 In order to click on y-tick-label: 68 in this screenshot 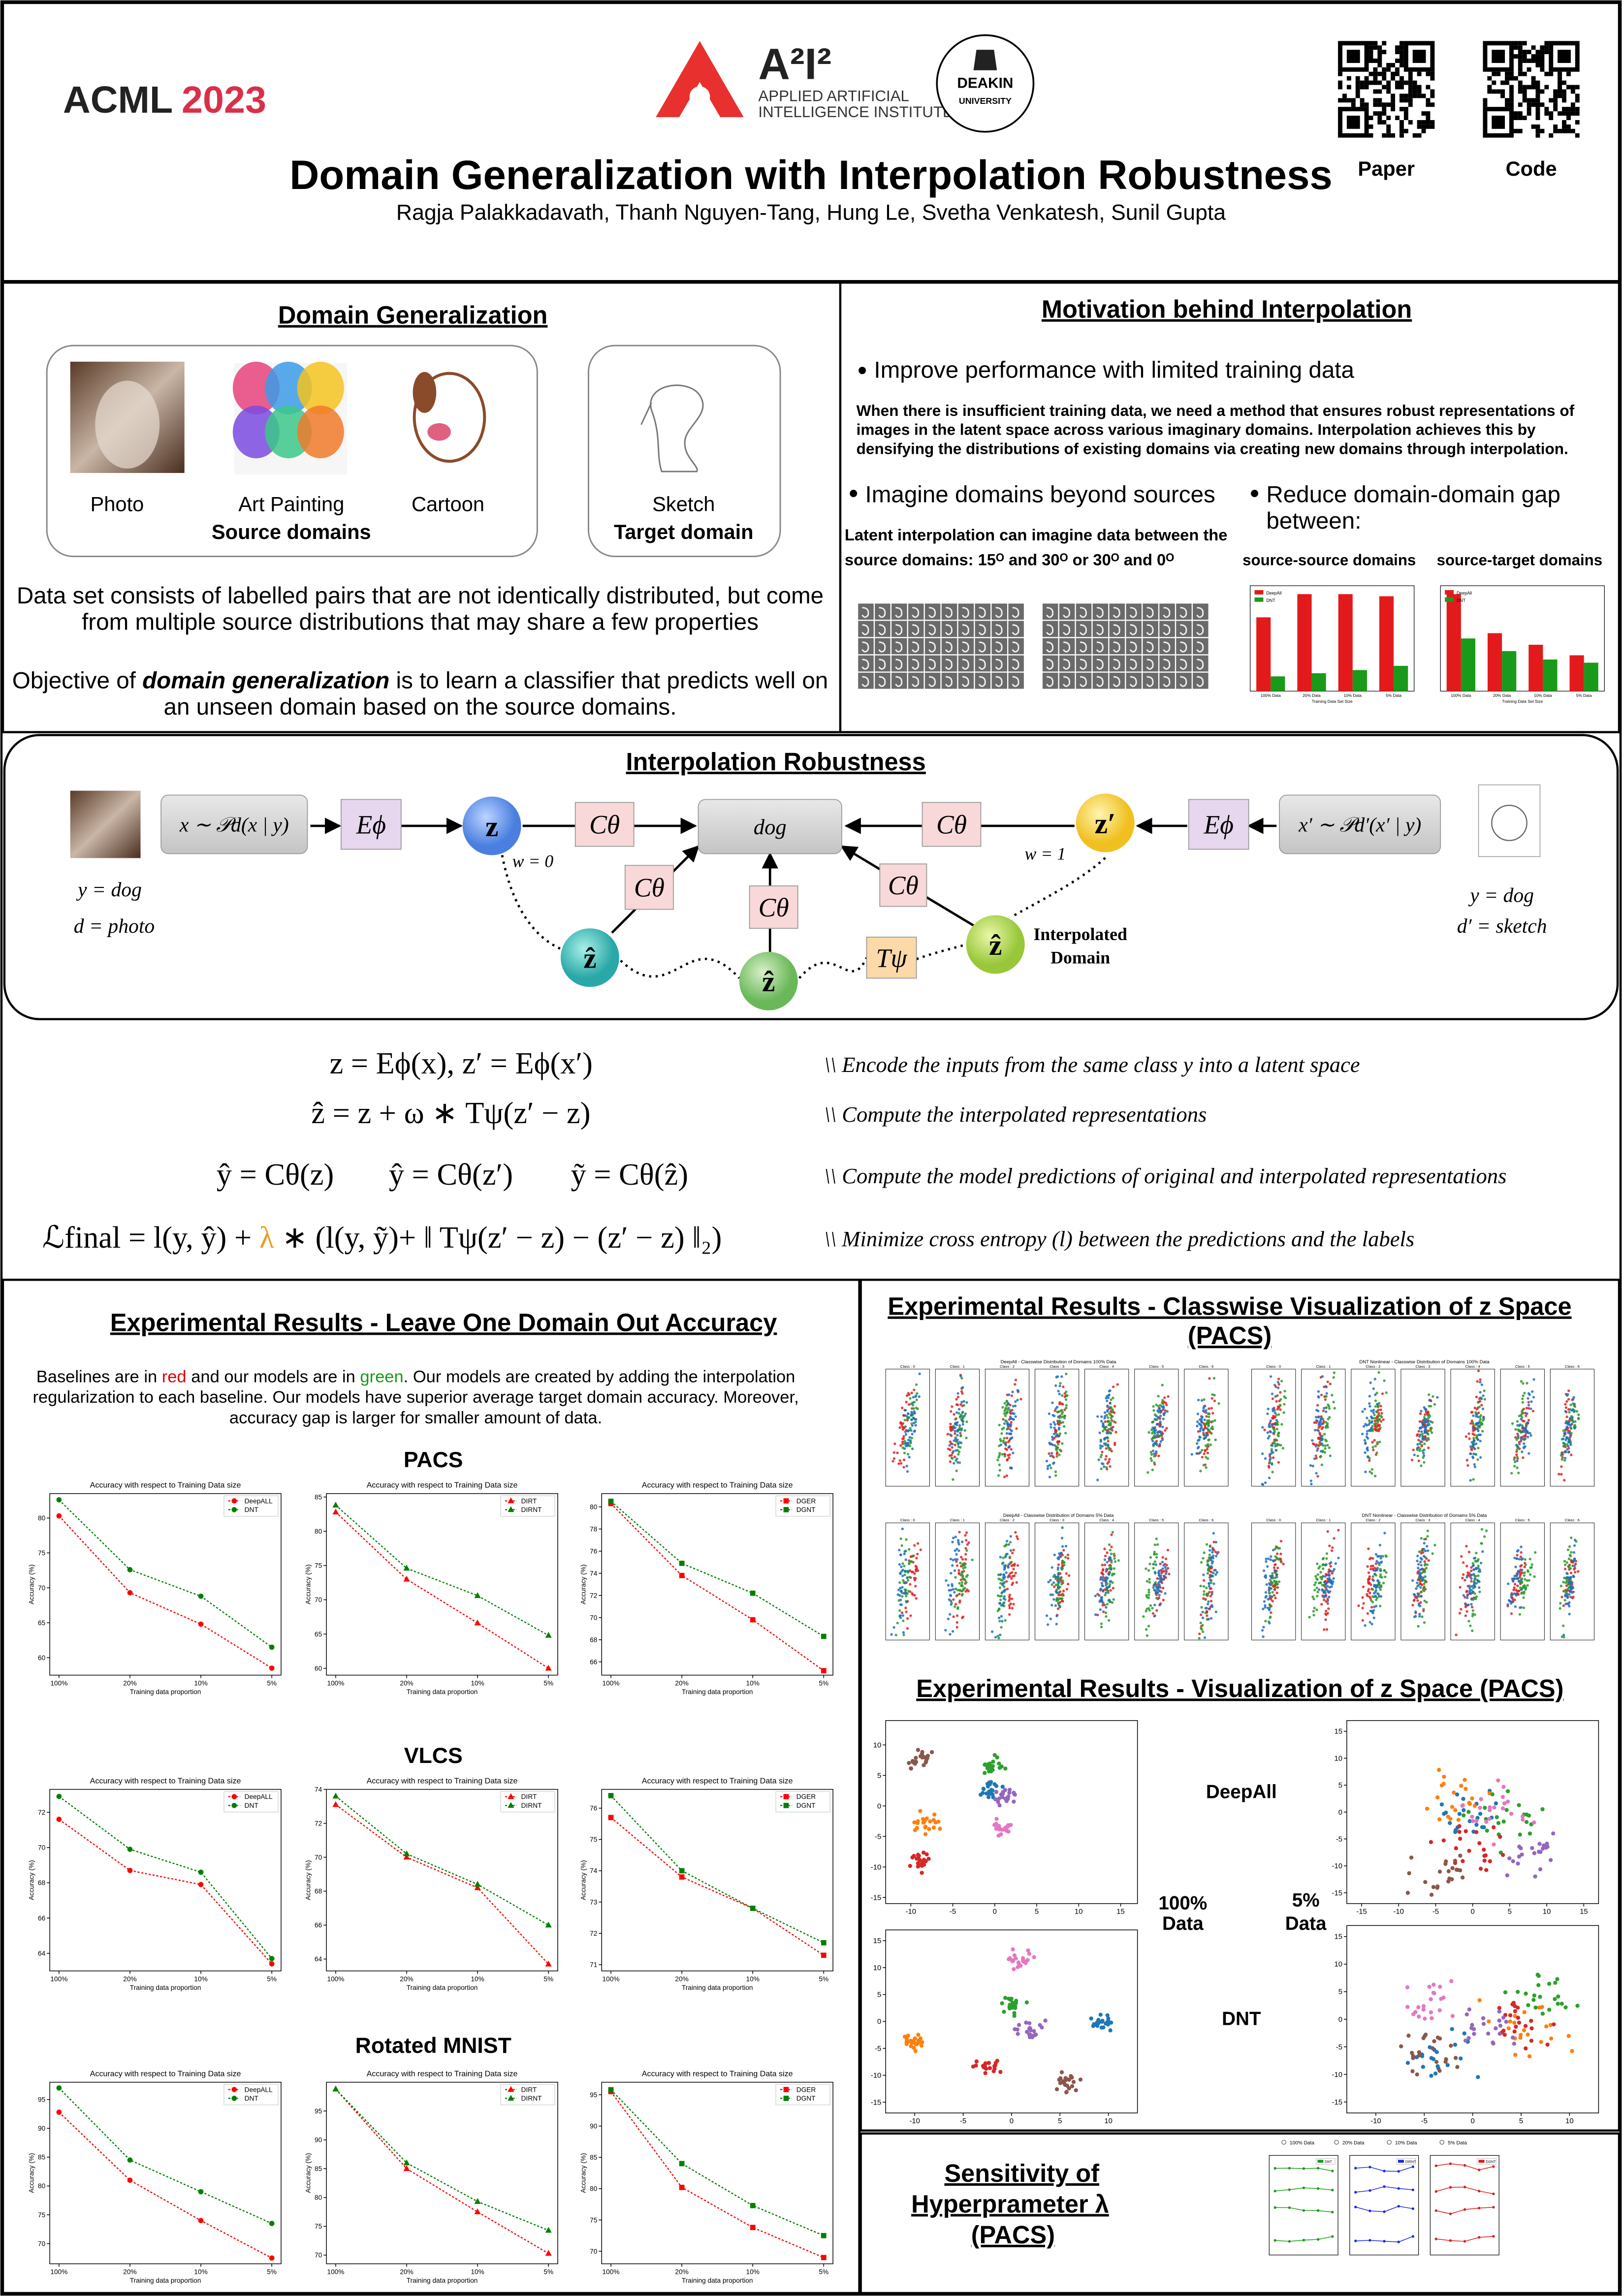, I will do `click(319, 1891)`.